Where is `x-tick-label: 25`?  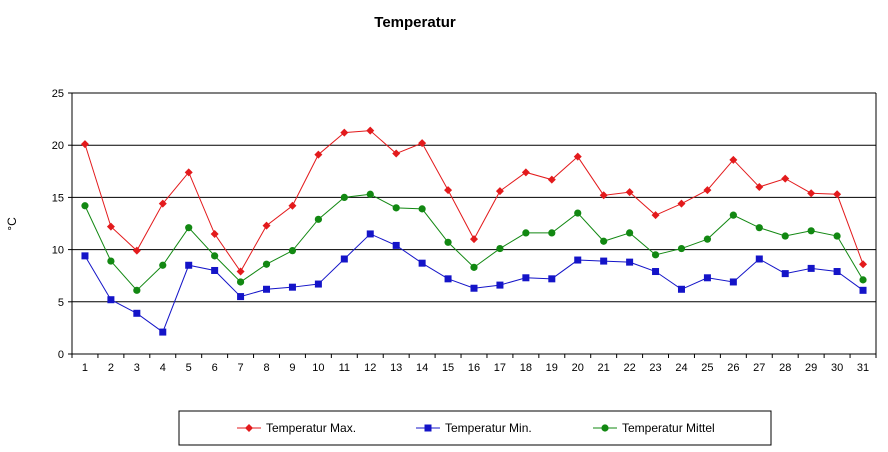 x-tick-label: 25 is located at coordinates (707, 368).